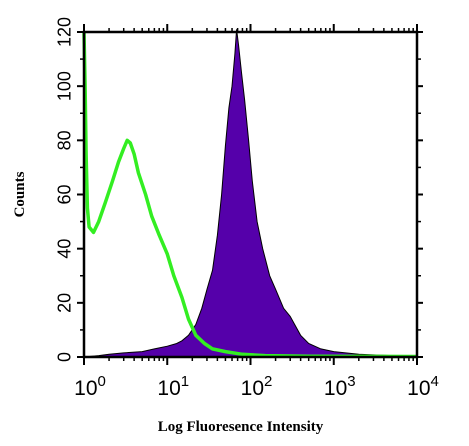 Image resolution: width=469 pixels, height=446 pixels. I want to click on y-tick-label: 100, so click(64, 86).